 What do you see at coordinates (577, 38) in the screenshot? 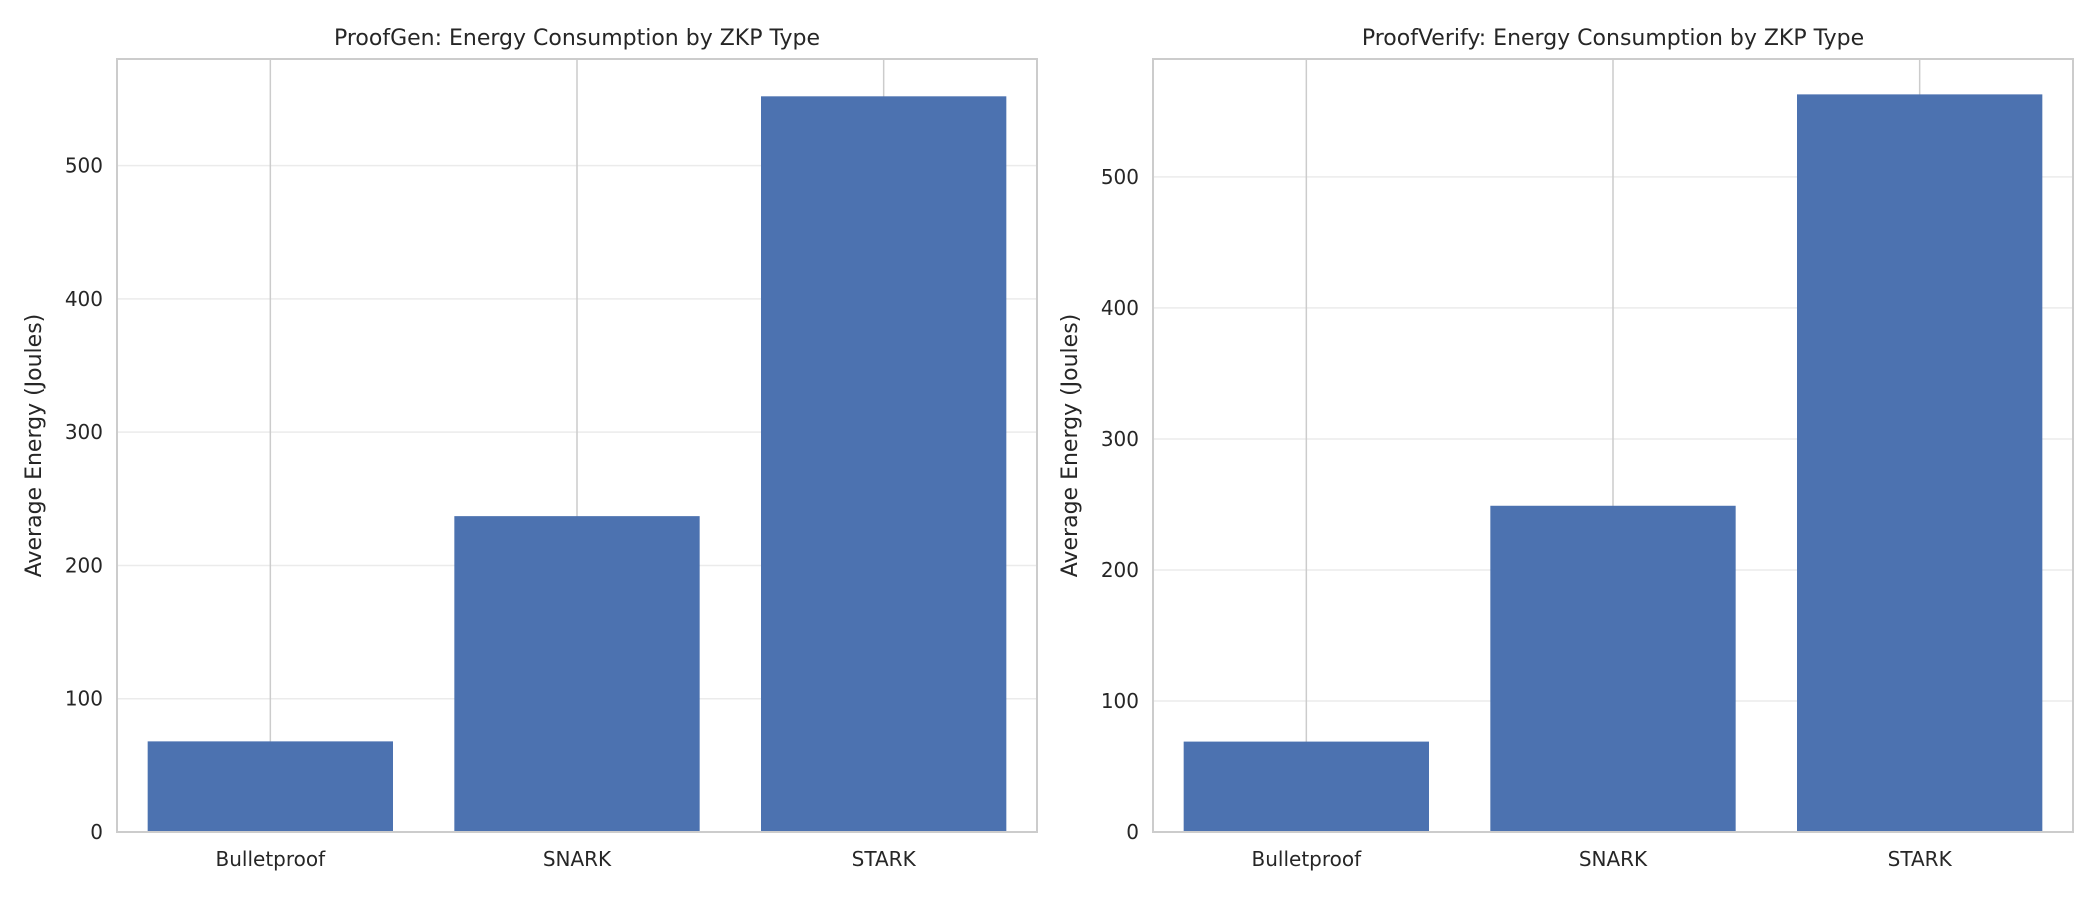
I see `chart-title: ProofGen: Energy Consumption by ZKP Type` at bounding box center [577, 38].